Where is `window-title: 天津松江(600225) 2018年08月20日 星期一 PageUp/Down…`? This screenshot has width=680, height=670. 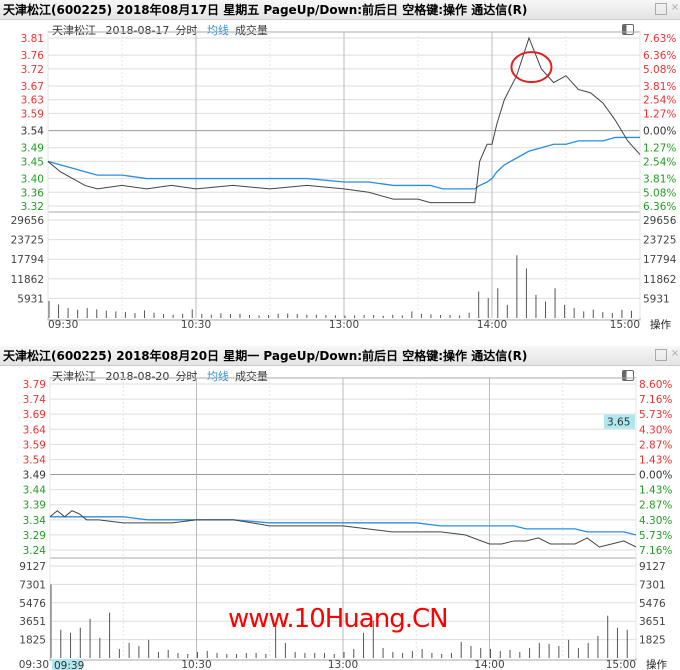
window-title: 天津松江(600225) 2018年08月20日 星期一 PageUp/Down… is located at coordinates (340, 356).